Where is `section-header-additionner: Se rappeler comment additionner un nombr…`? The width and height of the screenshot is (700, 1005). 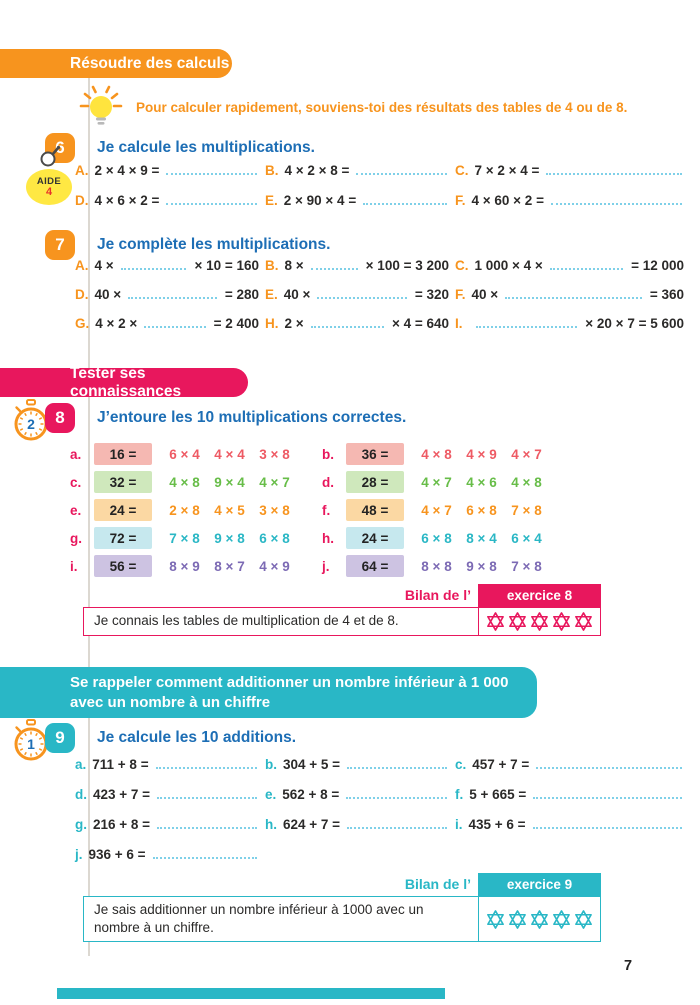 section-header-additionner: Se rappeler comment additionner un nombr… is located at coordinates (268, 692).